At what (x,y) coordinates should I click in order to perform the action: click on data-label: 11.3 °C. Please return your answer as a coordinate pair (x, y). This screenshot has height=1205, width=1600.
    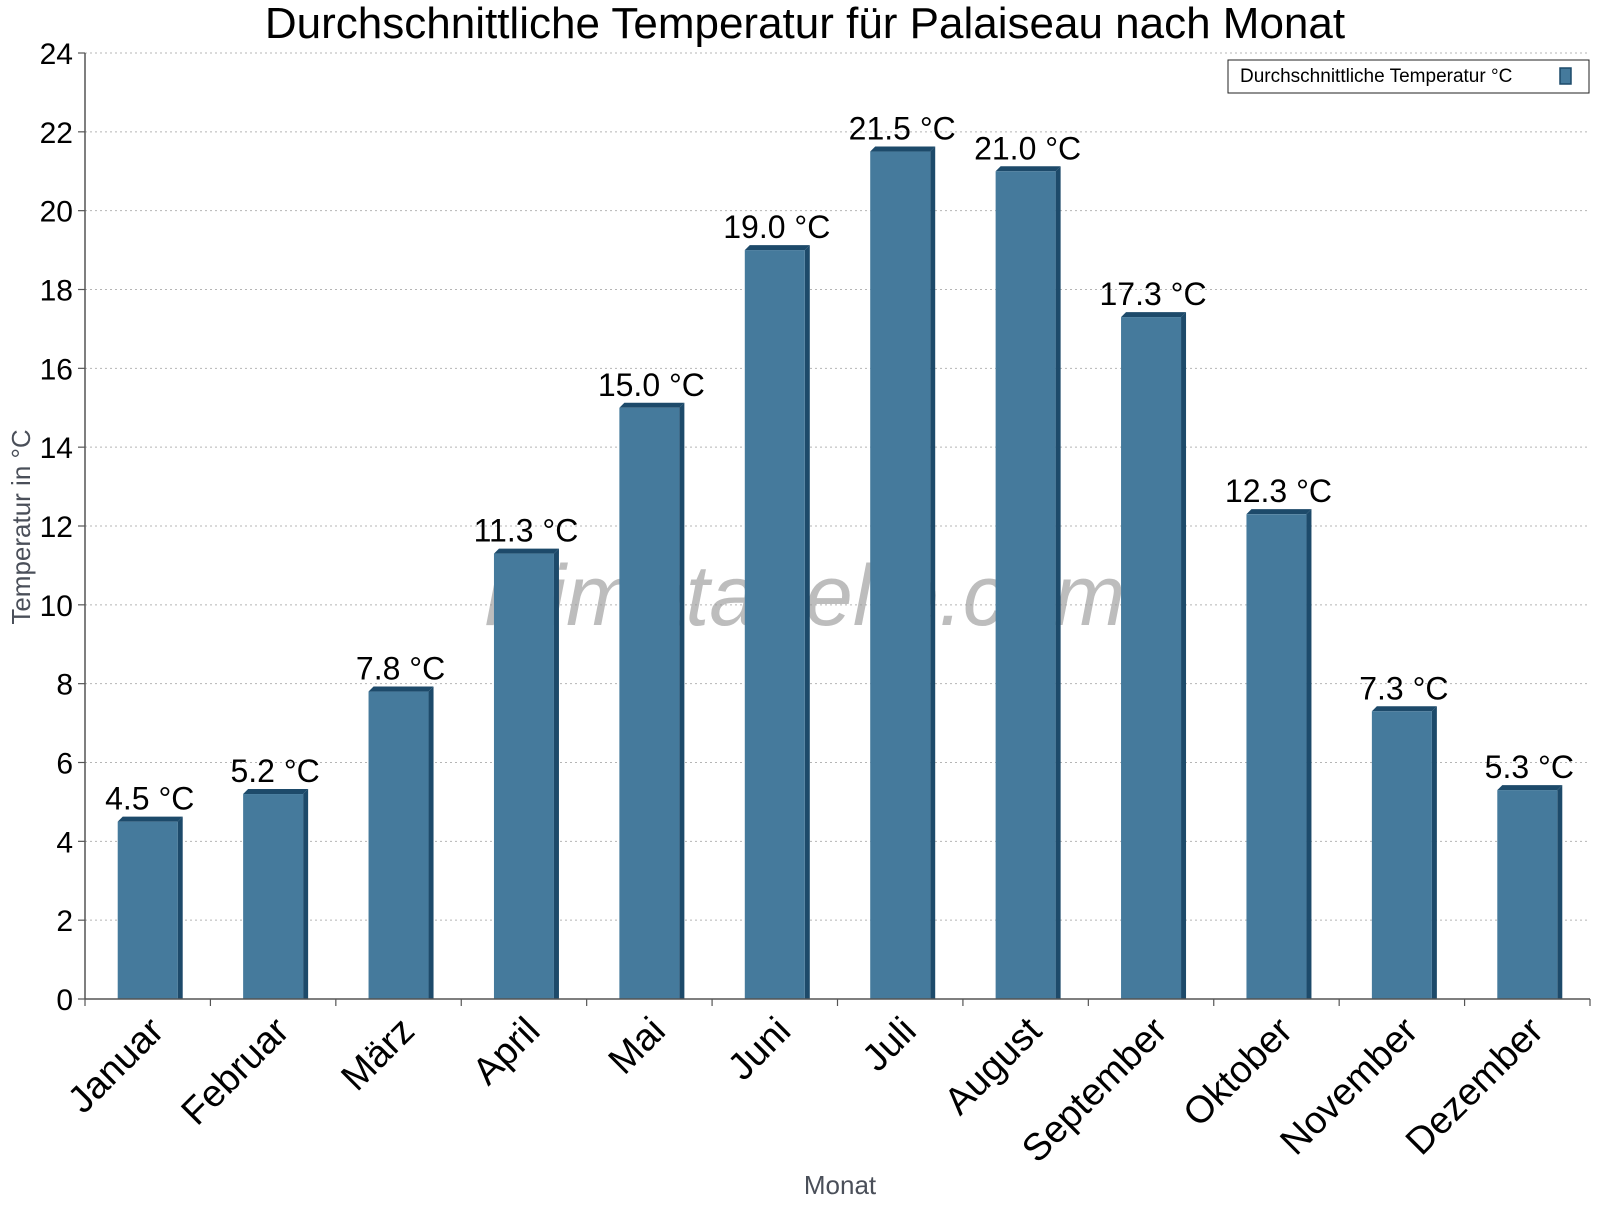
    Looking at the image, I should click on (526, 531).